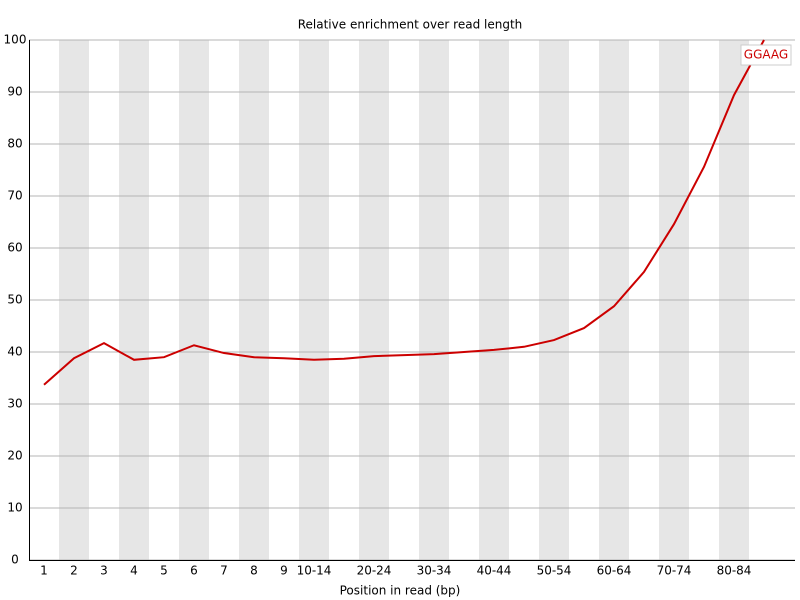  I want to click on x-tick-label: 3, so click(104, 571).